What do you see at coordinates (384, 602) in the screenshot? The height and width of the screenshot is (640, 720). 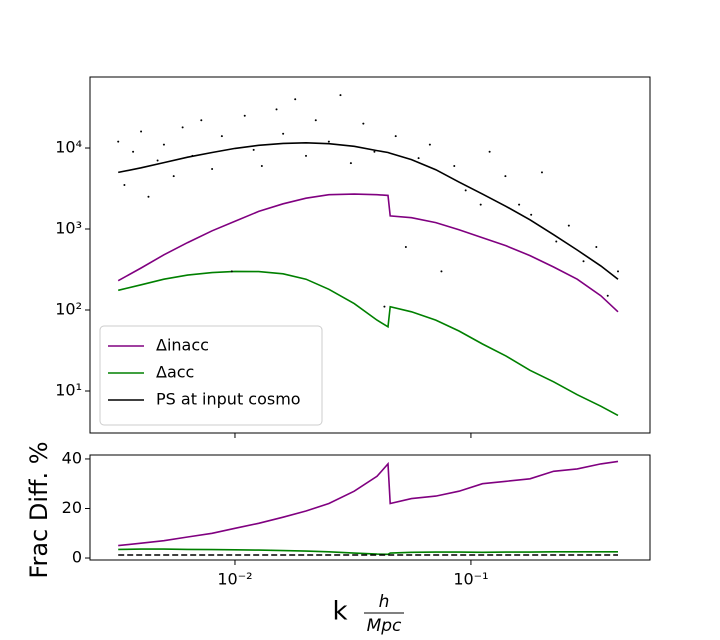 I see `x-axis-label-num: h` at bounding box center [384, 602].